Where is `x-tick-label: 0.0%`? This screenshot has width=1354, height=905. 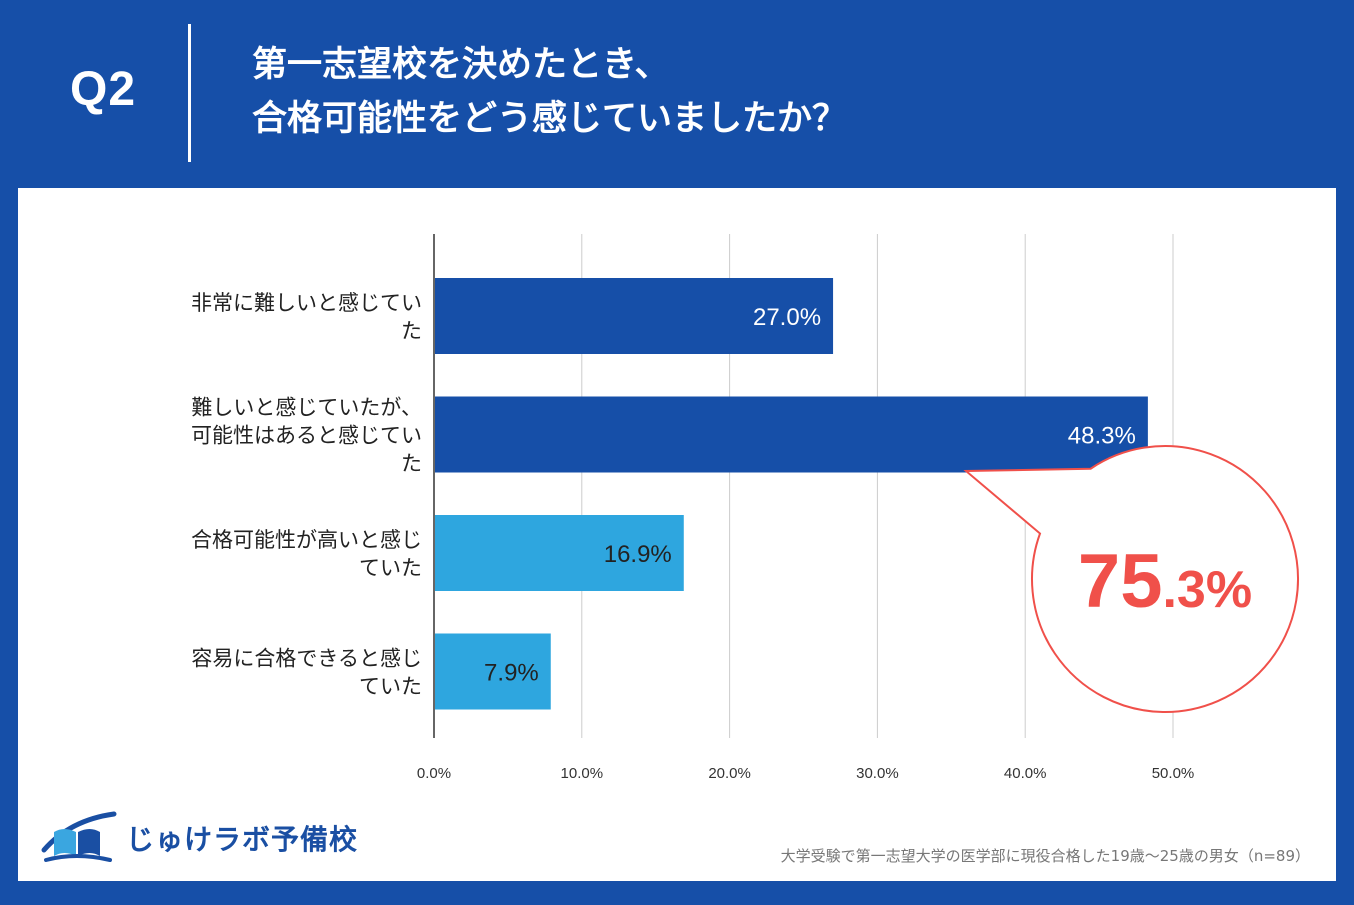 x-tick-label: 0.0% is located at coordinates (434, 773).